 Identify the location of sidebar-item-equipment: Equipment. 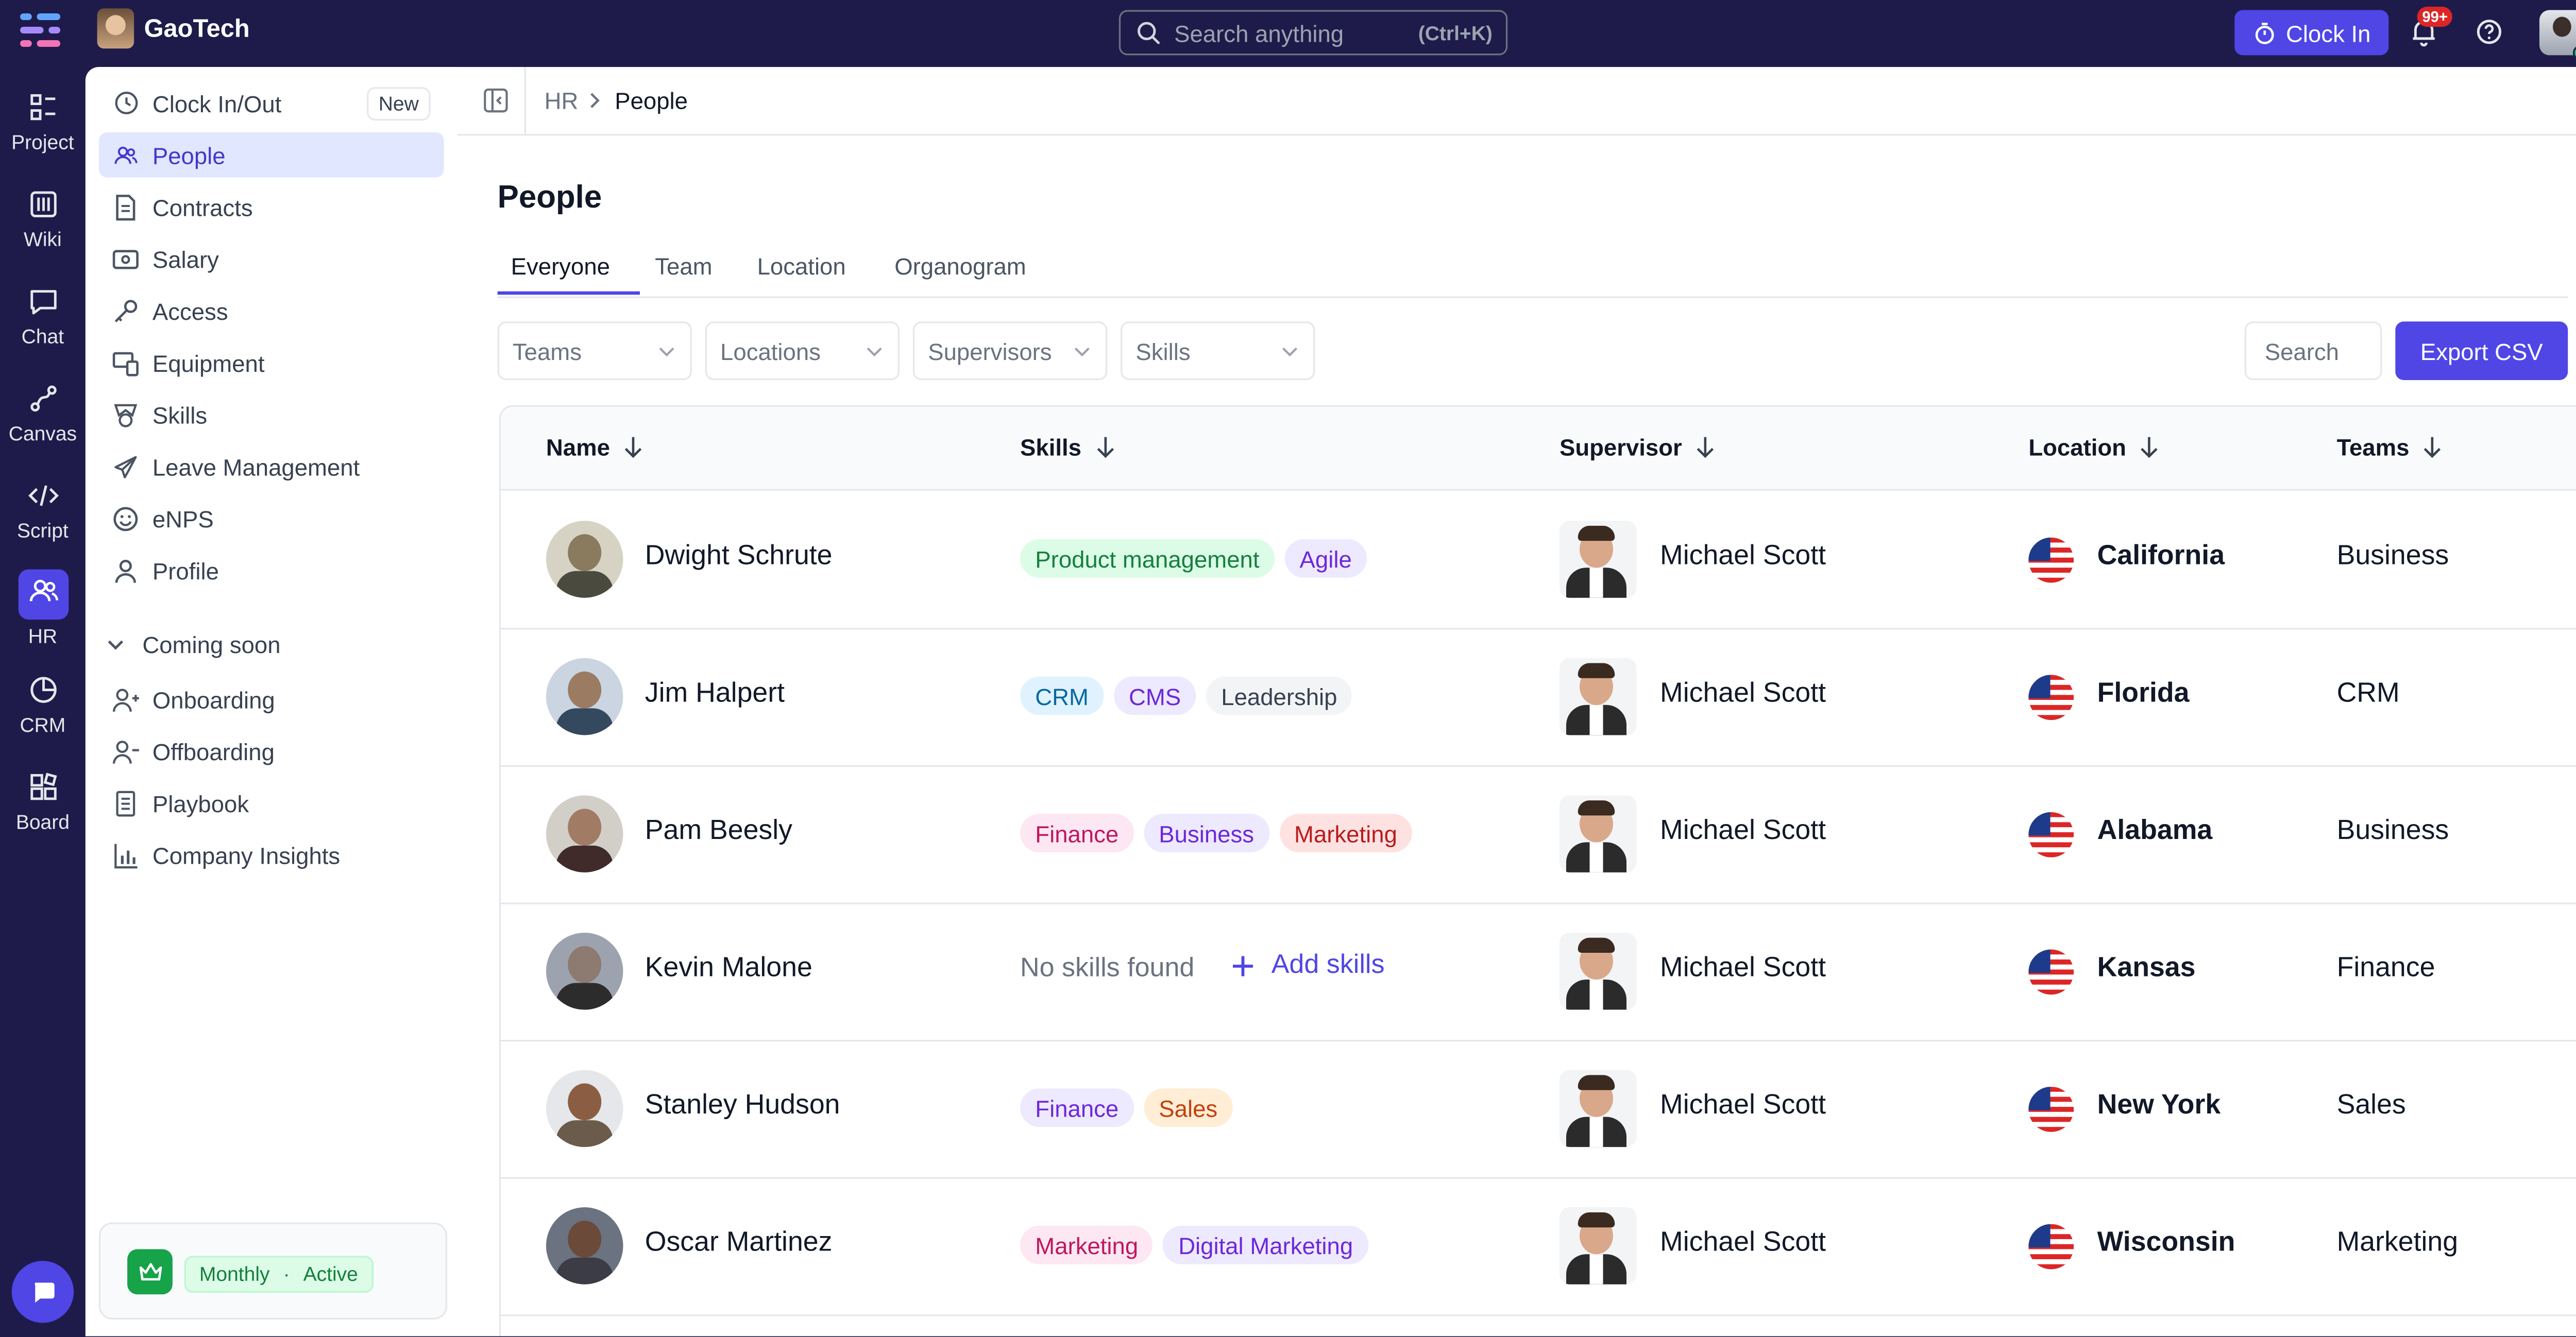
(271, 363).